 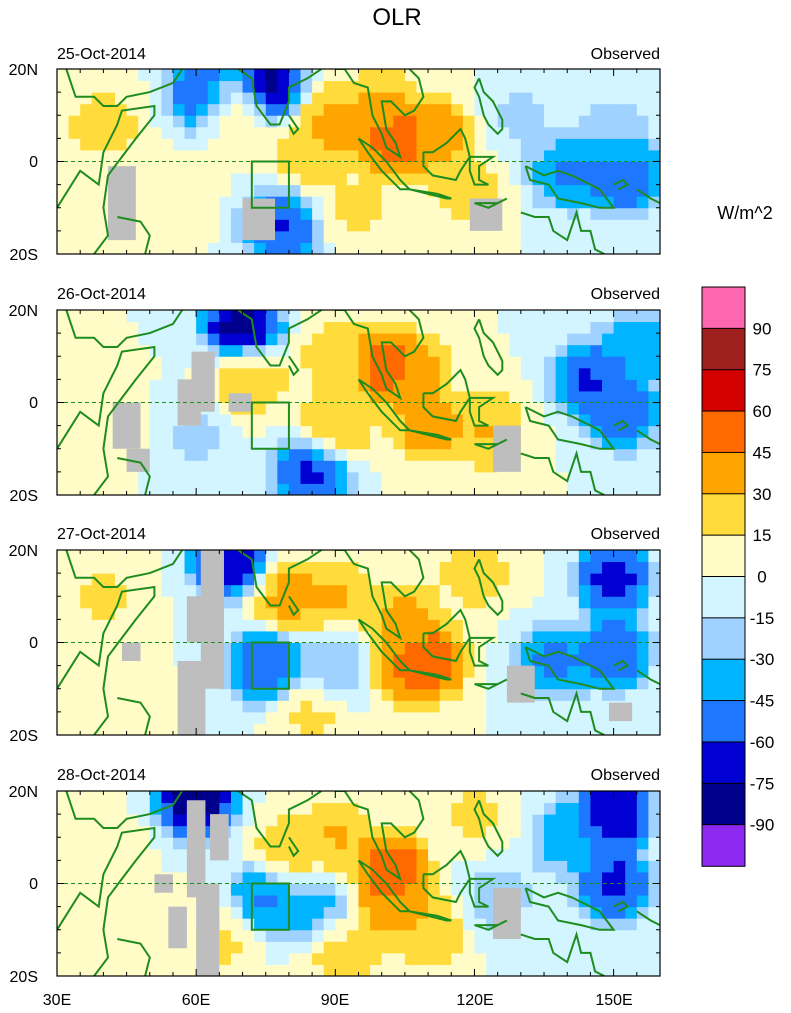 What do you see at coordinates (625, 534) in the screenshot?
I see `panel-3-label: Observed` at bounding box center [625, 534].